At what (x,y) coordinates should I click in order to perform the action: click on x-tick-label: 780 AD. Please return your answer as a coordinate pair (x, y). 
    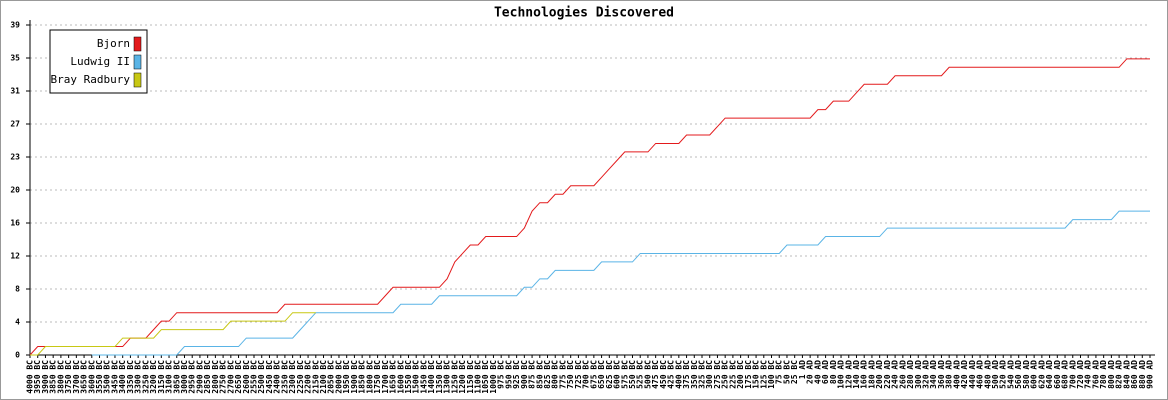
    Looking at the image, I should click on (1103, 374).